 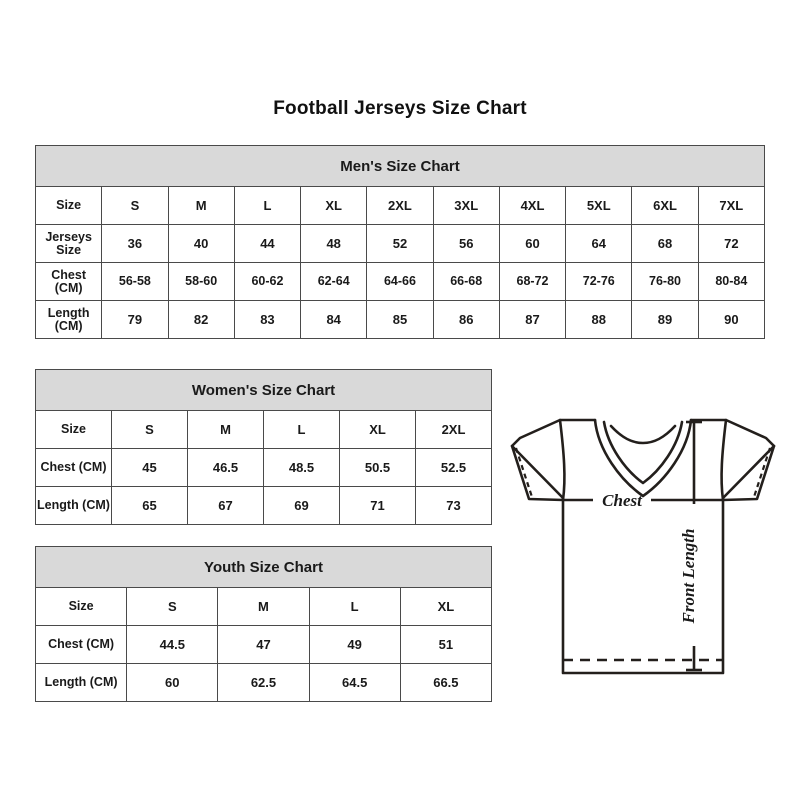 I want to click on table-row: Chest (CM) 45 46.5 48.5 50.5 52.5, so click(x=263, y=467).